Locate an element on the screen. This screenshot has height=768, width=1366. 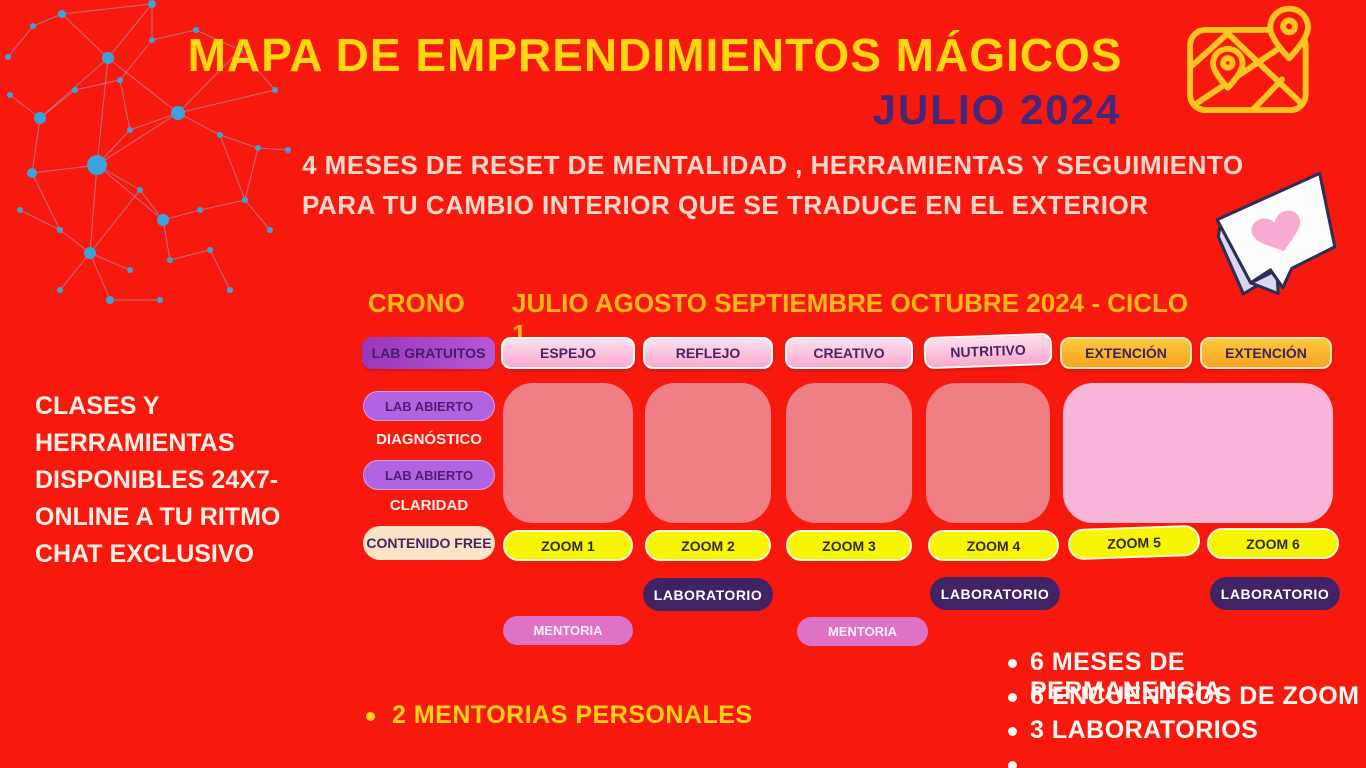
left-info-line: CLASES Y HERRAMIENTAS is located at coordinates (135, 424).